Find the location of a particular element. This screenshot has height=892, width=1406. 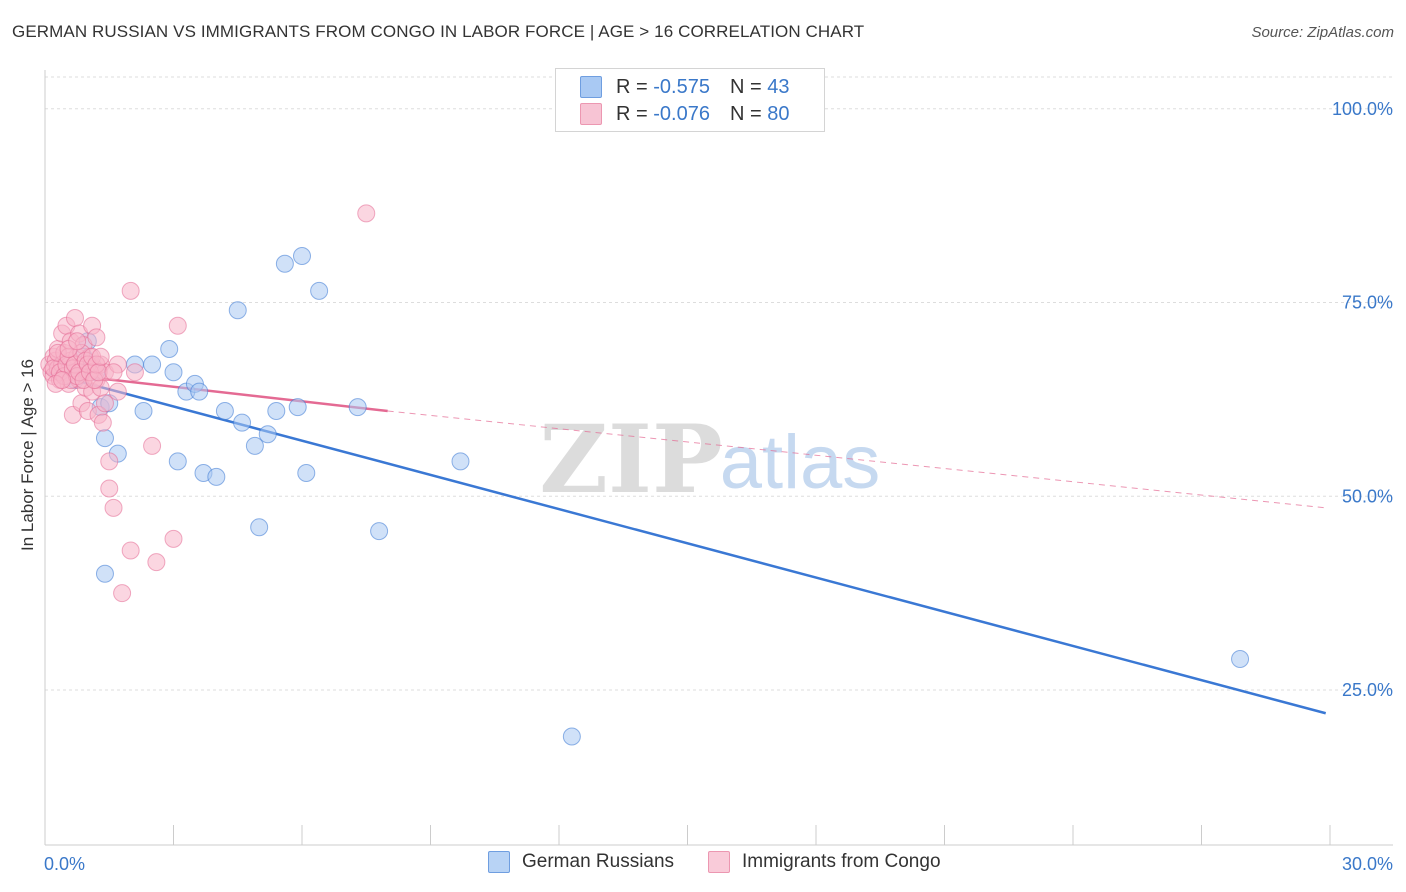

x-tick-label: 0.0% is located at coordinates (64, 864).